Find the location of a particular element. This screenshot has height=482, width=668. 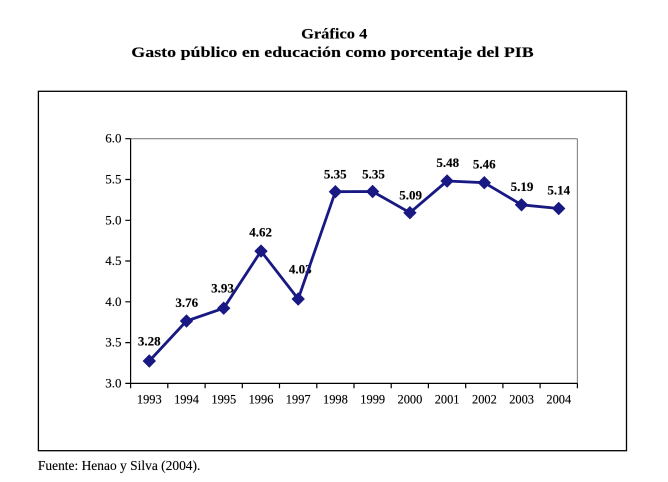

svg-text: Fuente: Henao y Silva (2004). is located at coordinates (119, 465).